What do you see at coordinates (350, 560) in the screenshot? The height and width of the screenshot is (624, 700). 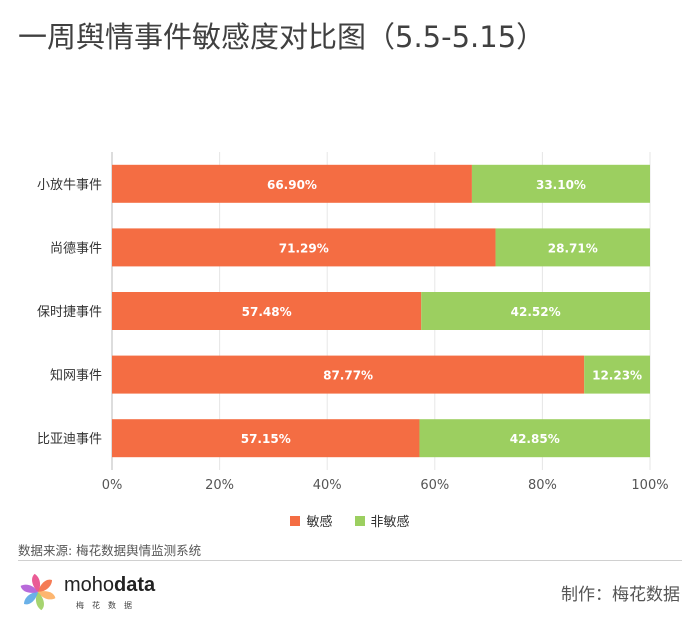 I see `footer-divider` at bounding box center [350, 560].